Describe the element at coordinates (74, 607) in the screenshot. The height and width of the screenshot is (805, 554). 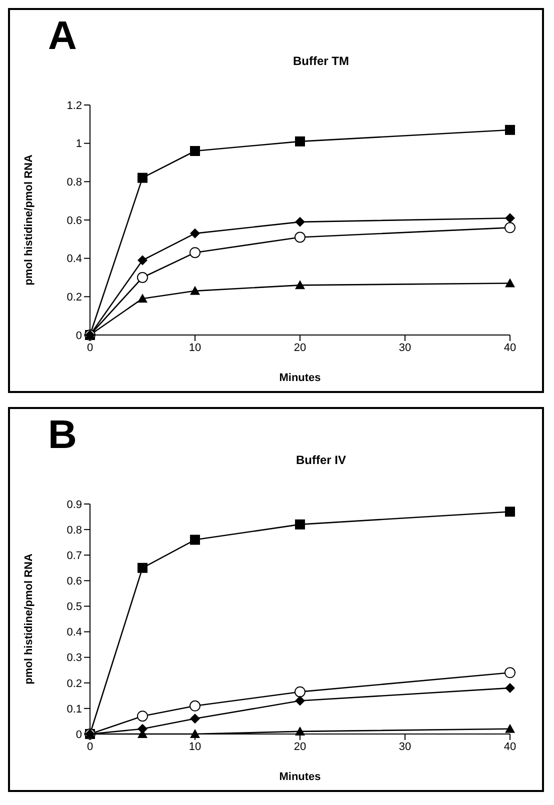
I see `y-tick-label: 0.5` at that location.